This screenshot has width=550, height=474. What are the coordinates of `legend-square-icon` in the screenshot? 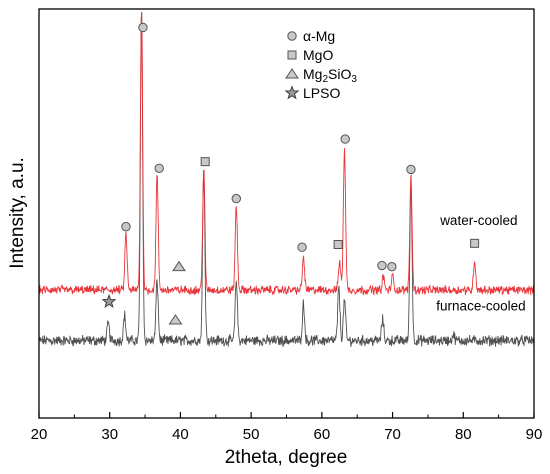 It's located at (292, 55).